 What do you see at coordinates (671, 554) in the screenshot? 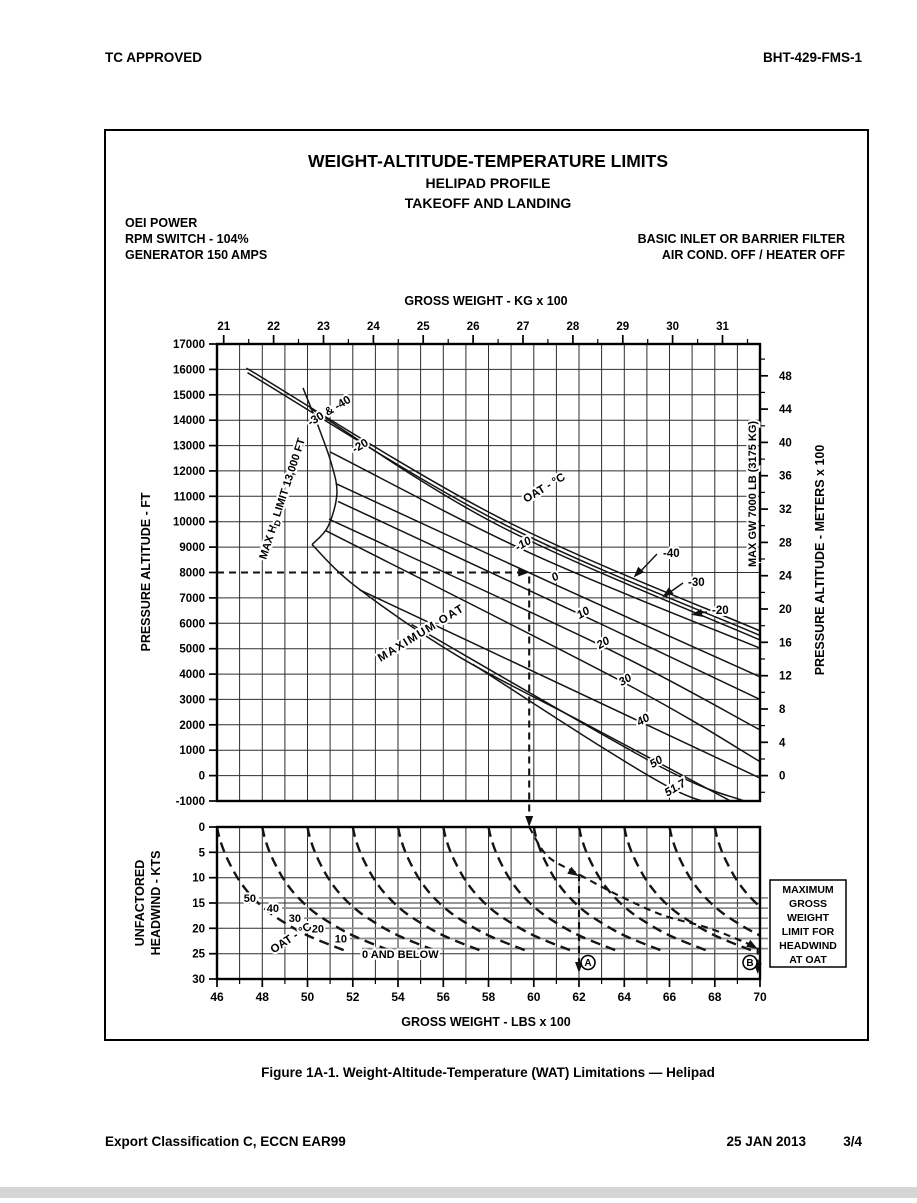
I see `oat-callout-label: -40` at bounding box center [671, 554].